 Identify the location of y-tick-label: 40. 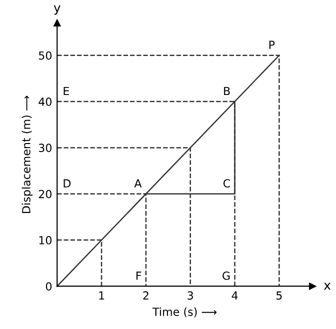
(45, 102).